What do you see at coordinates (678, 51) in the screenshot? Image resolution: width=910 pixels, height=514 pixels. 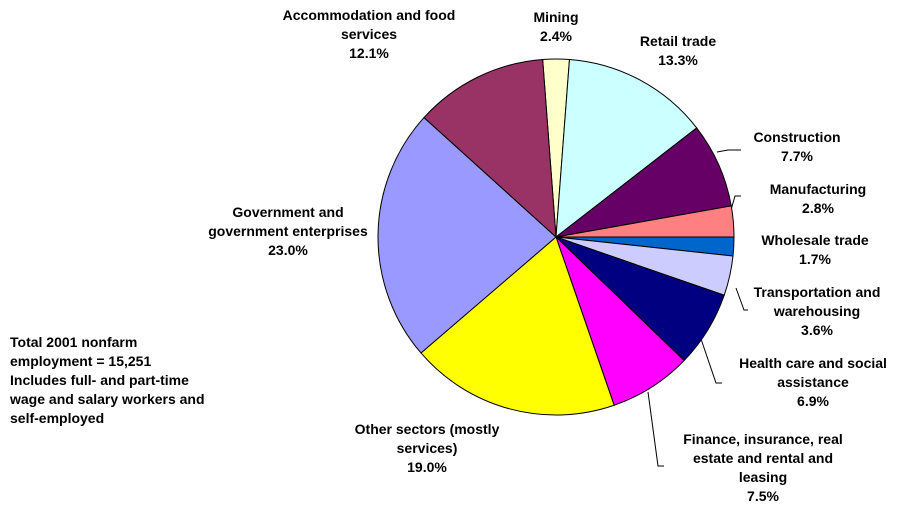 I see `slice-label: Retail trade 13.3%` at bounding box center [678, 51].